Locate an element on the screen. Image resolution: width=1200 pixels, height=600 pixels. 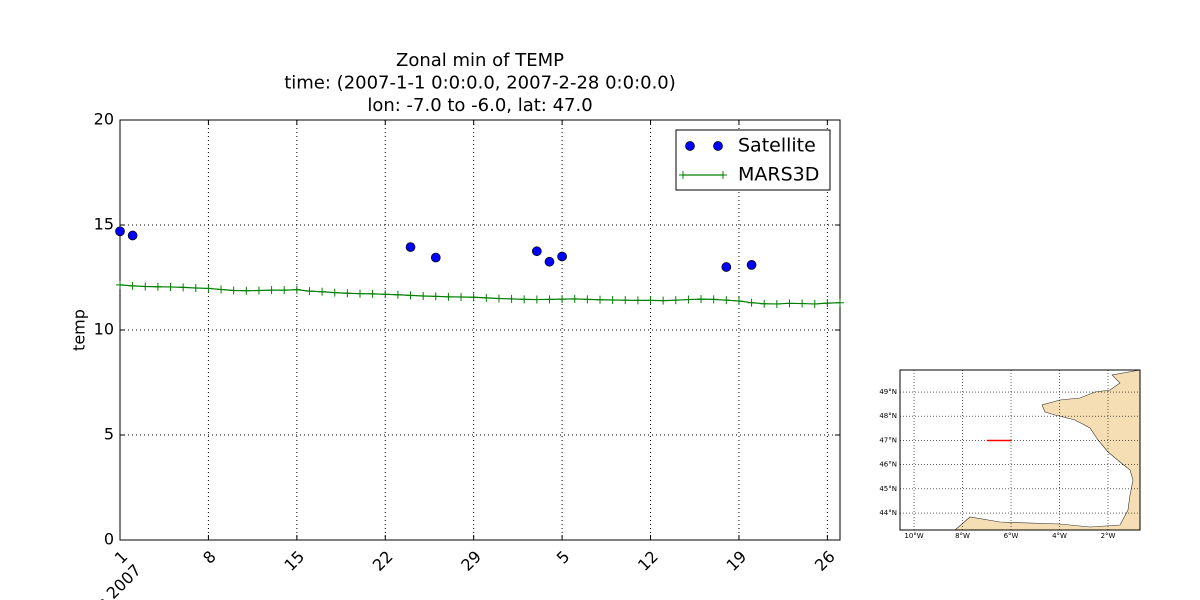
legend-label: Satellite is located at coordinates (777, 146).